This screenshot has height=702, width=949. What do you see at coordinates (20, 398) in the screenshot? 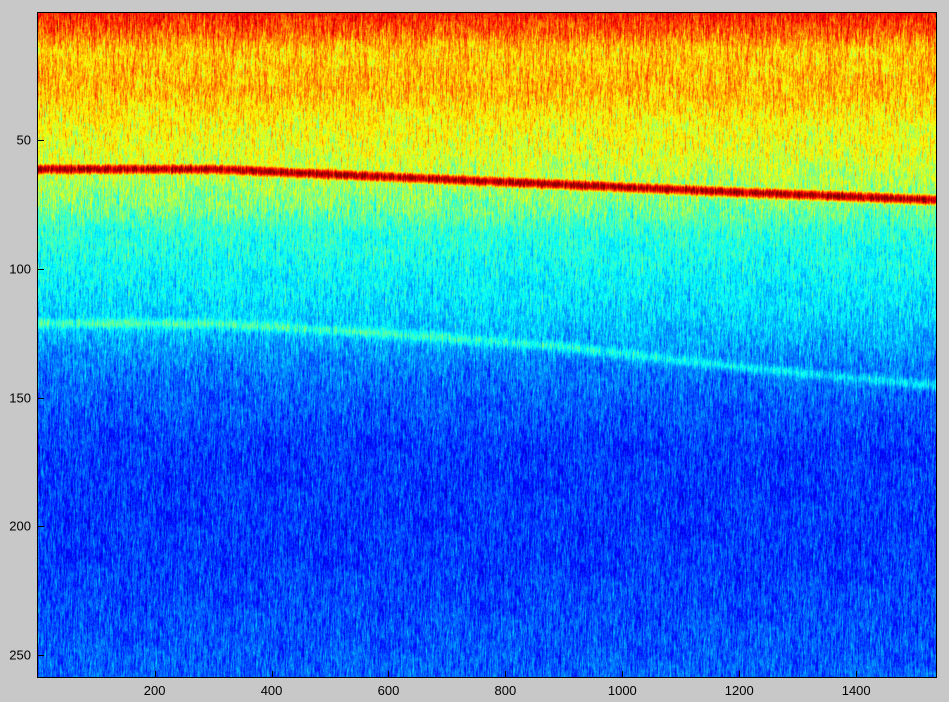
I see `y-tick-label: 150` at bounding box center [20, 398].